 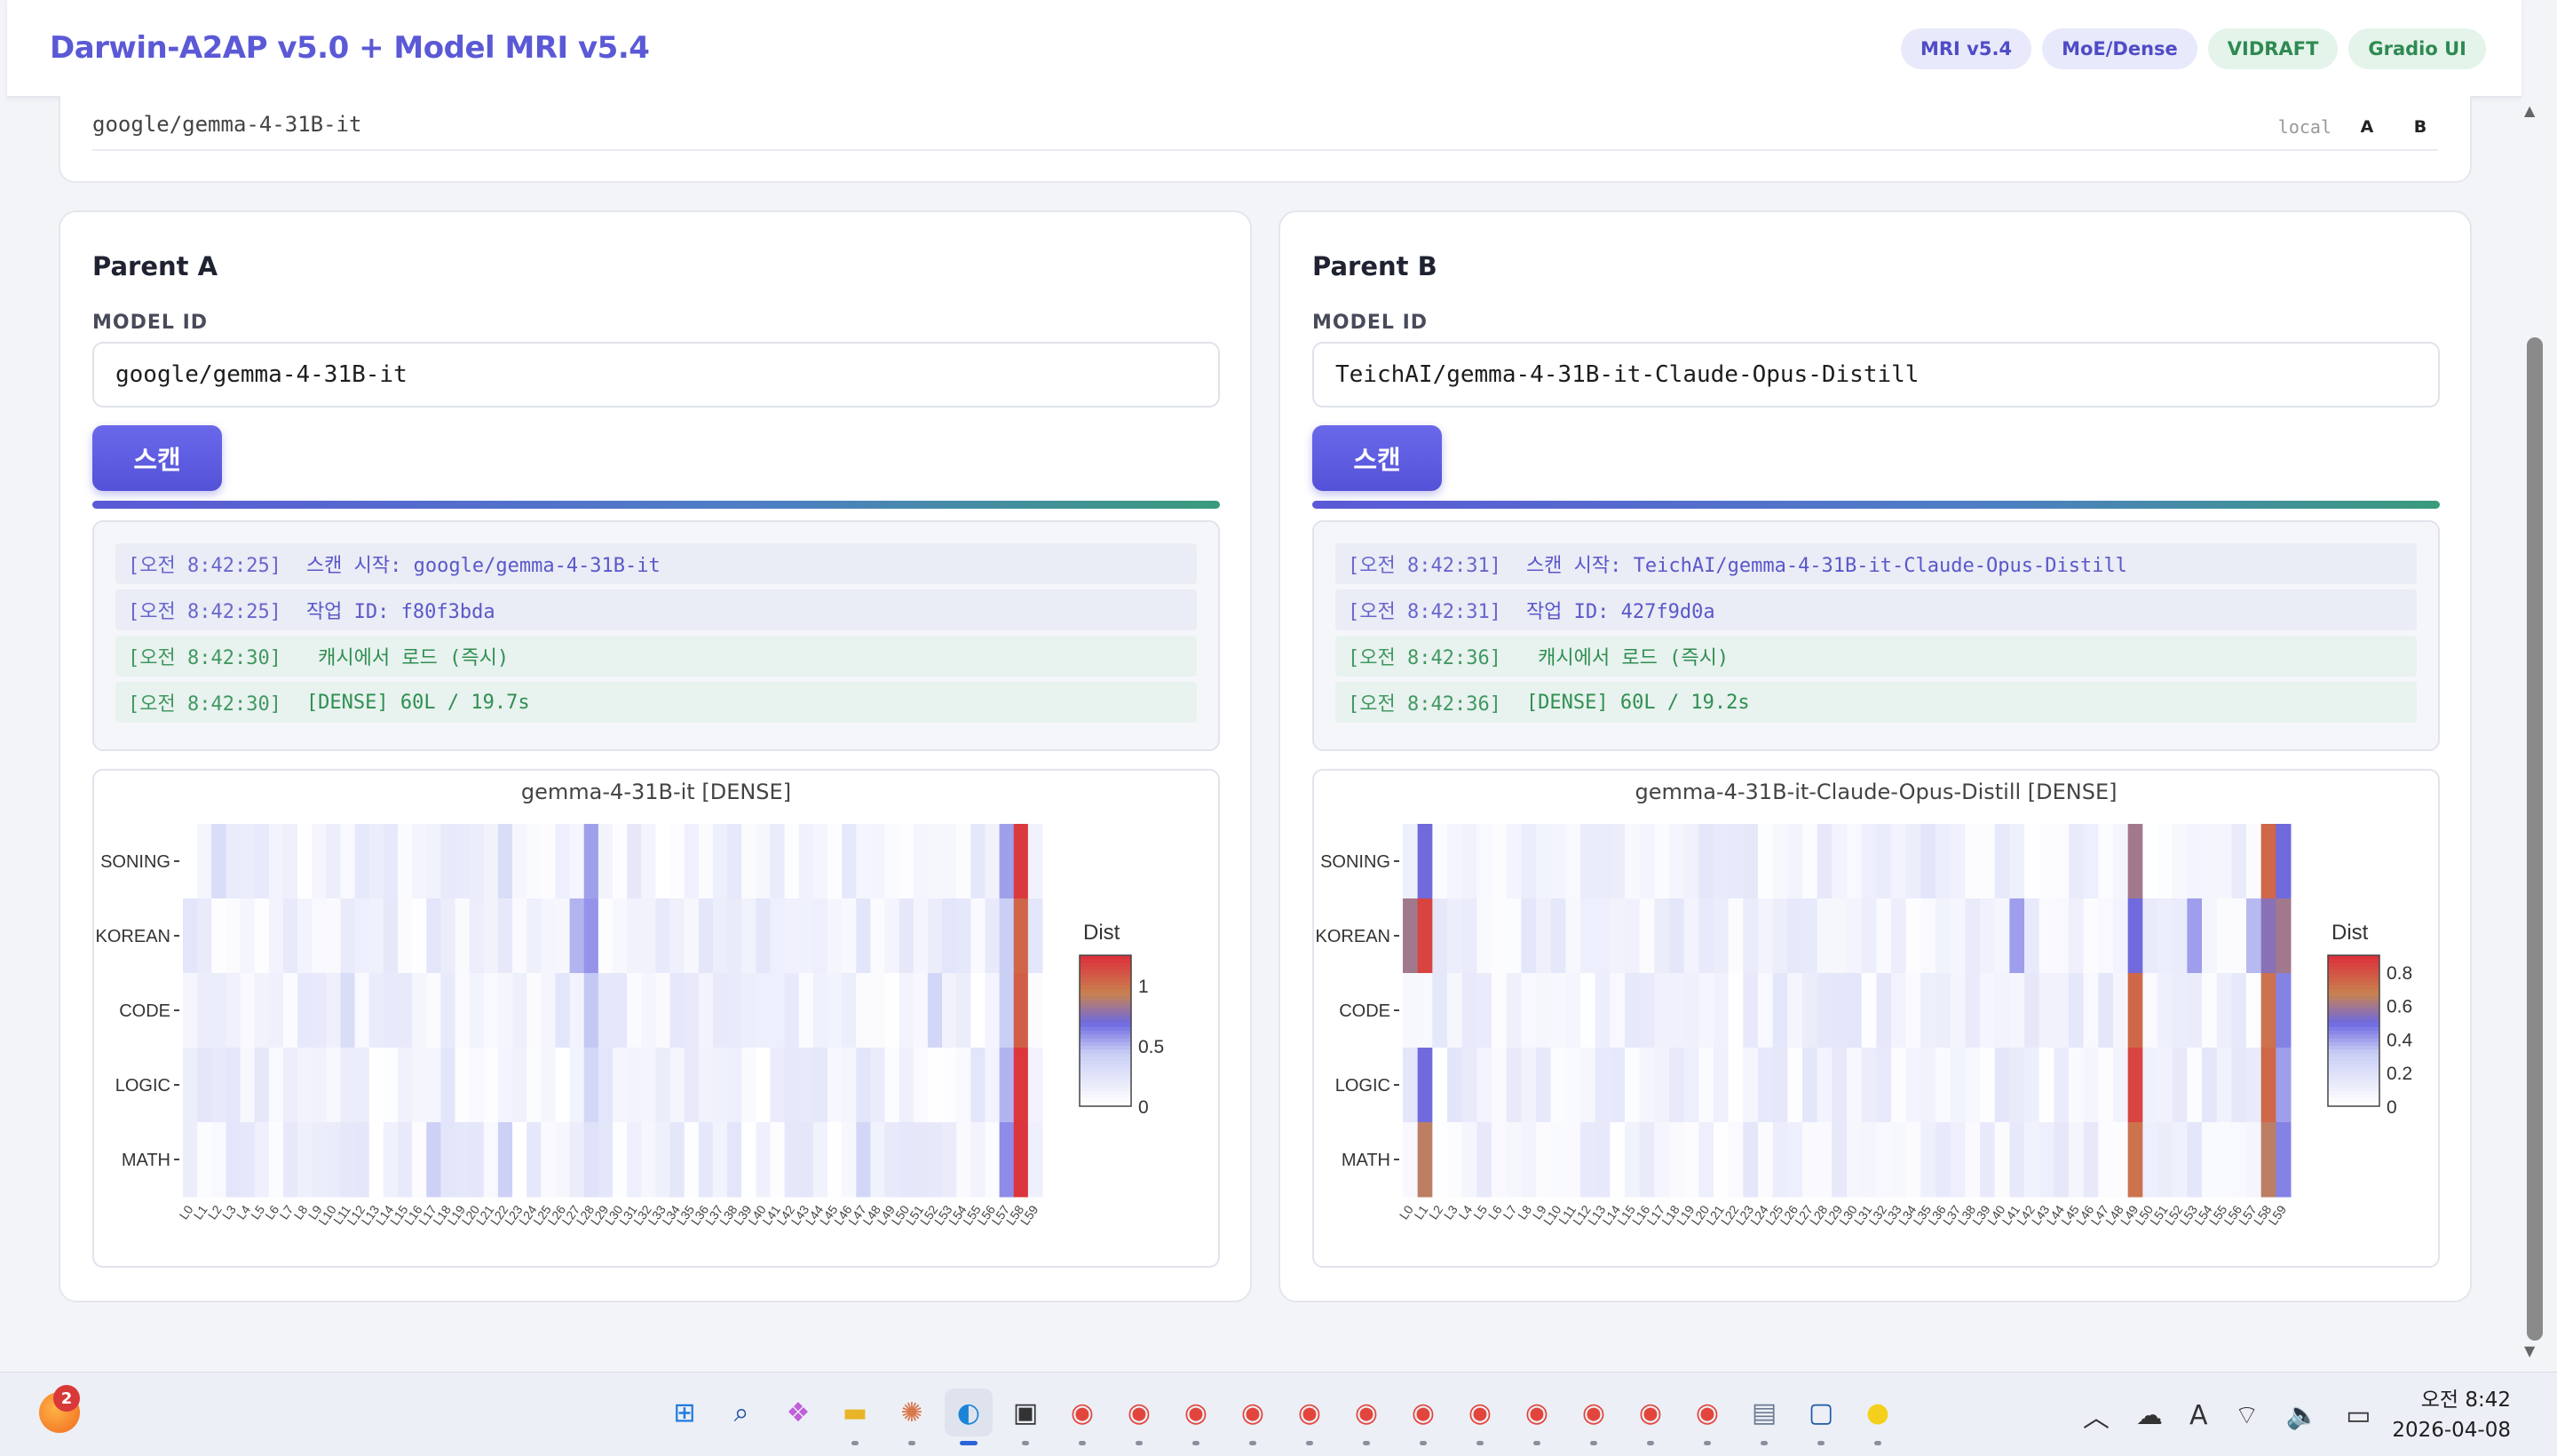 I want to click on onedrive-icon: ☁, so click(x=2149, y=1415).